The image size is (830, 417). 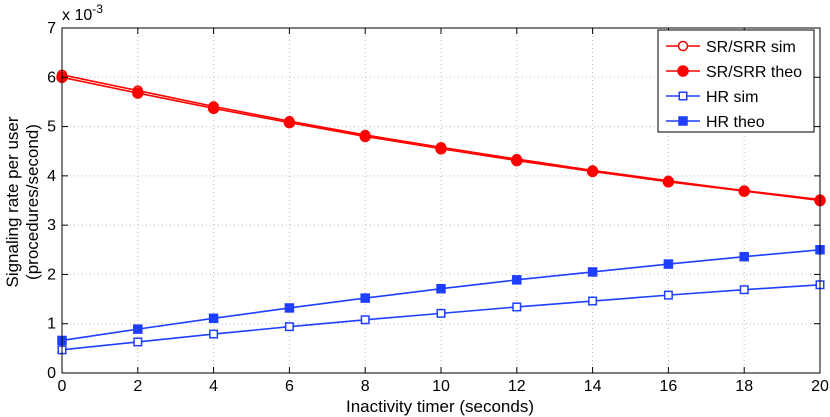 I want to click on legend: SR/SRR sim SR/SRR theo HR sim HR theo, so click(x=736, y=81).